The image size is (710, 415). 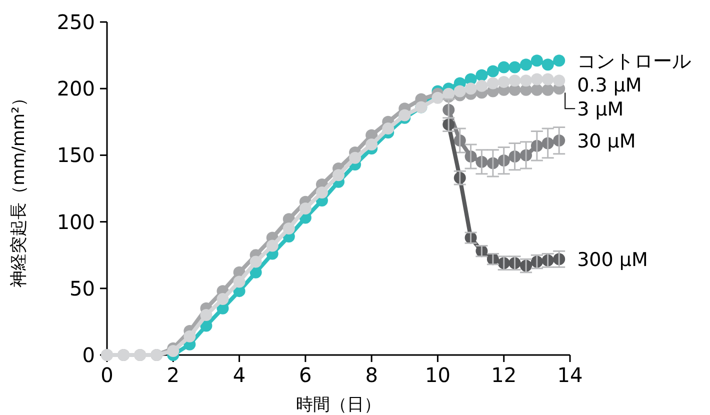 What do you see at coordinates (437, 375) in the screenshot?
I see `x-tick-label: 10` at bounding box center [437, 375].